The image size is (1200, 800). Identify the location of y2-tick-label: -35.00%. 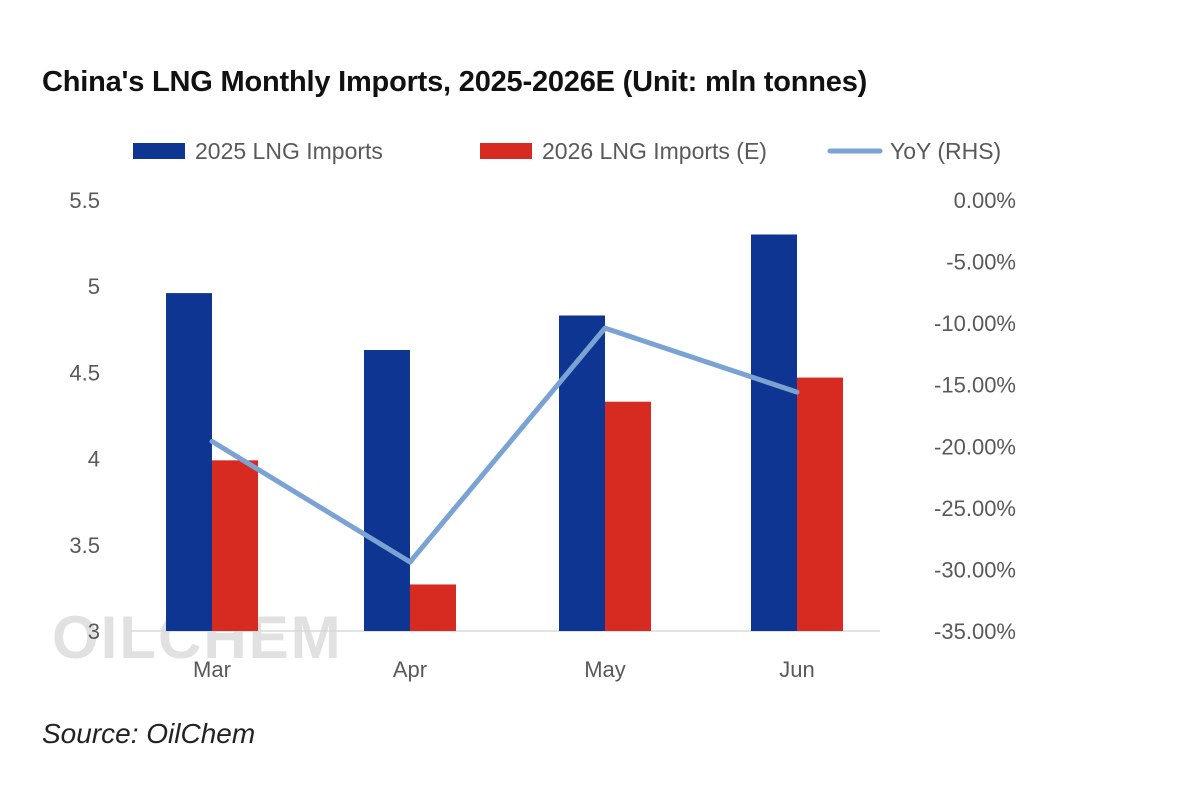
(975, 631).